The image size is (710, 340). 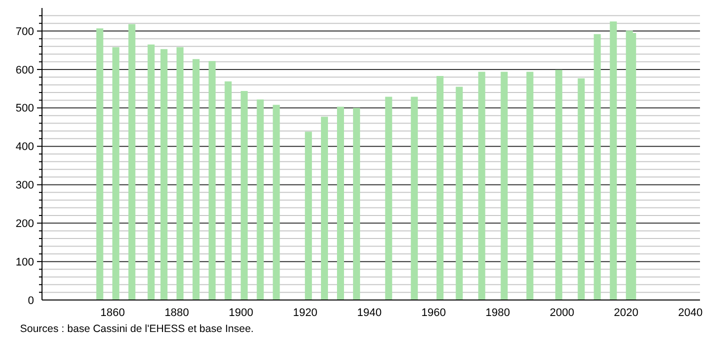 I want to click on x-tick-label: 2020, so click(x=626, y=313).